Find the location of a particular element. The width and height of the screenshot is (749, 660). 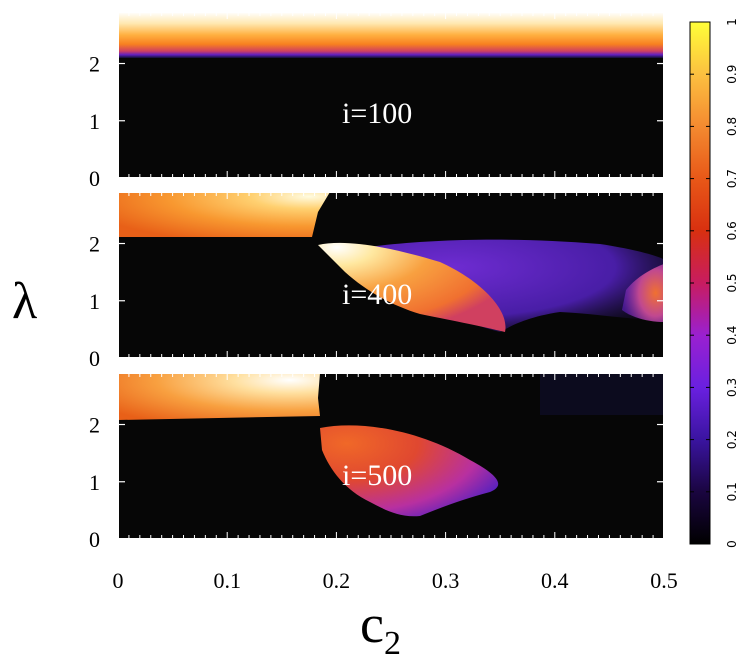

panel-2-label: i=400 is located at coordinates (377, 294).